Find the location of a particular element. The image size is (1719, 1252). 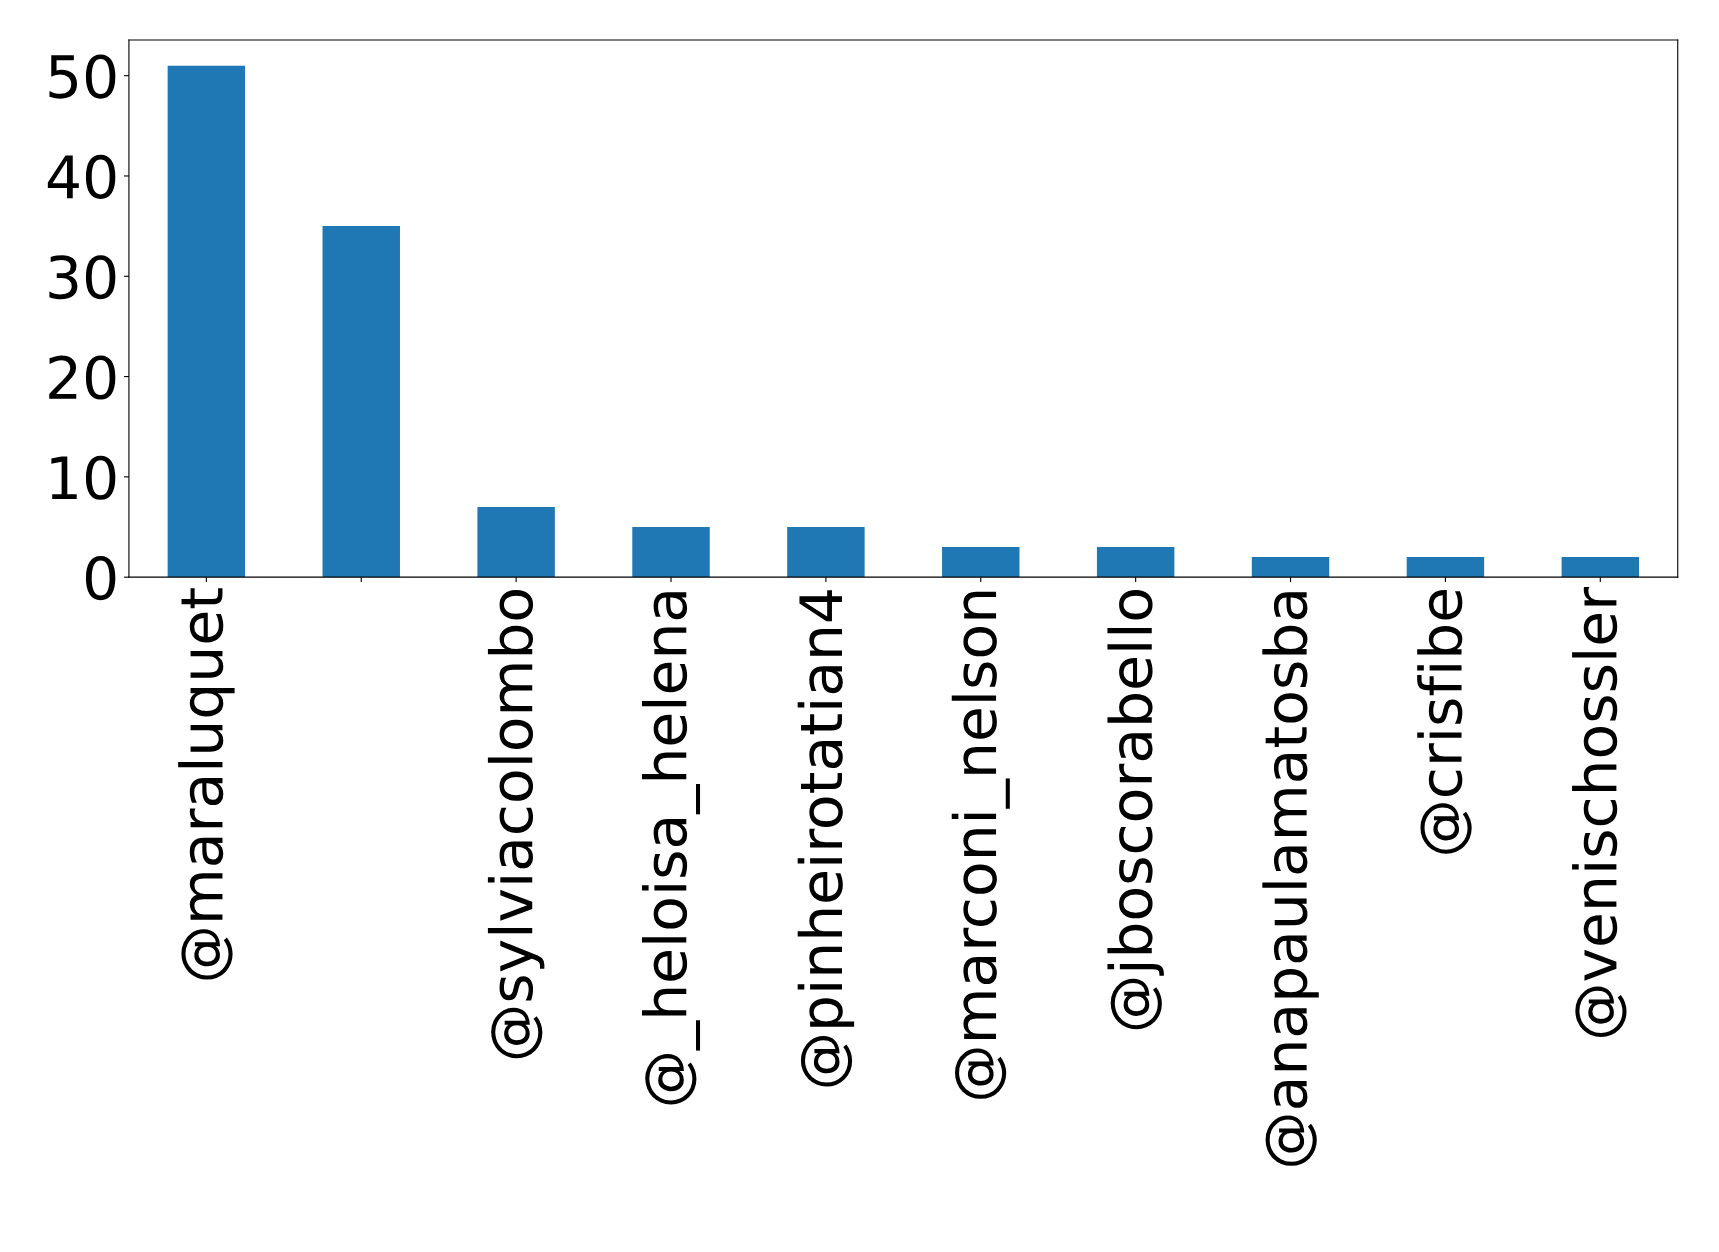

x-tick-label: @maraluquet is located at coordinates (206, 784).